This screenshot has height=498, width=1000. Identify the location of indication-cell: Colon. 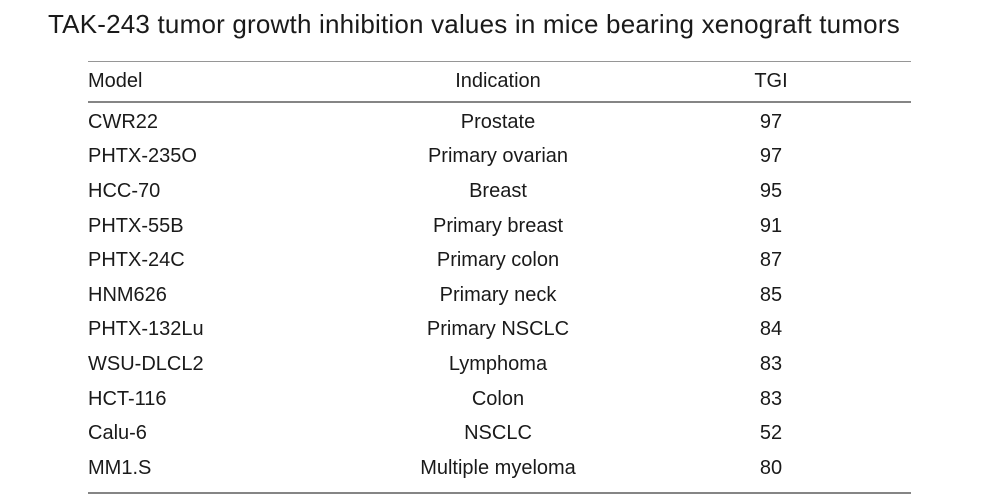
(498, 398).